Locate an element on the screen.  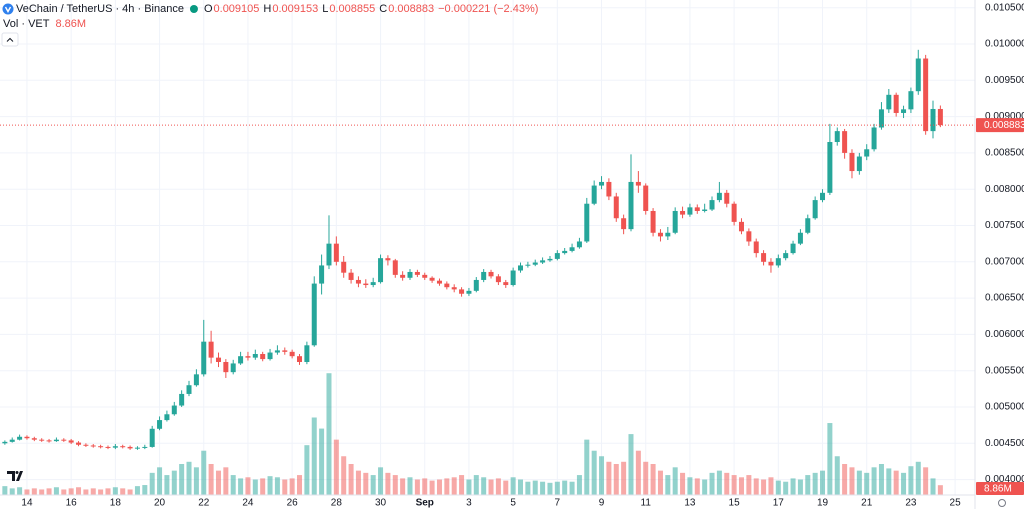
coin-logo is located at coordinates (8, 9).